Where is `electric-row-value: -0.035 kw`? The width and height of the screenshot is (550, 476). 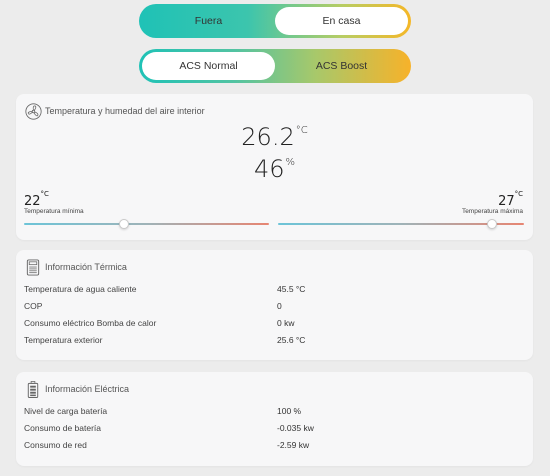 electric-row-value: -0.035 kw is located at coordinates (295, 428).